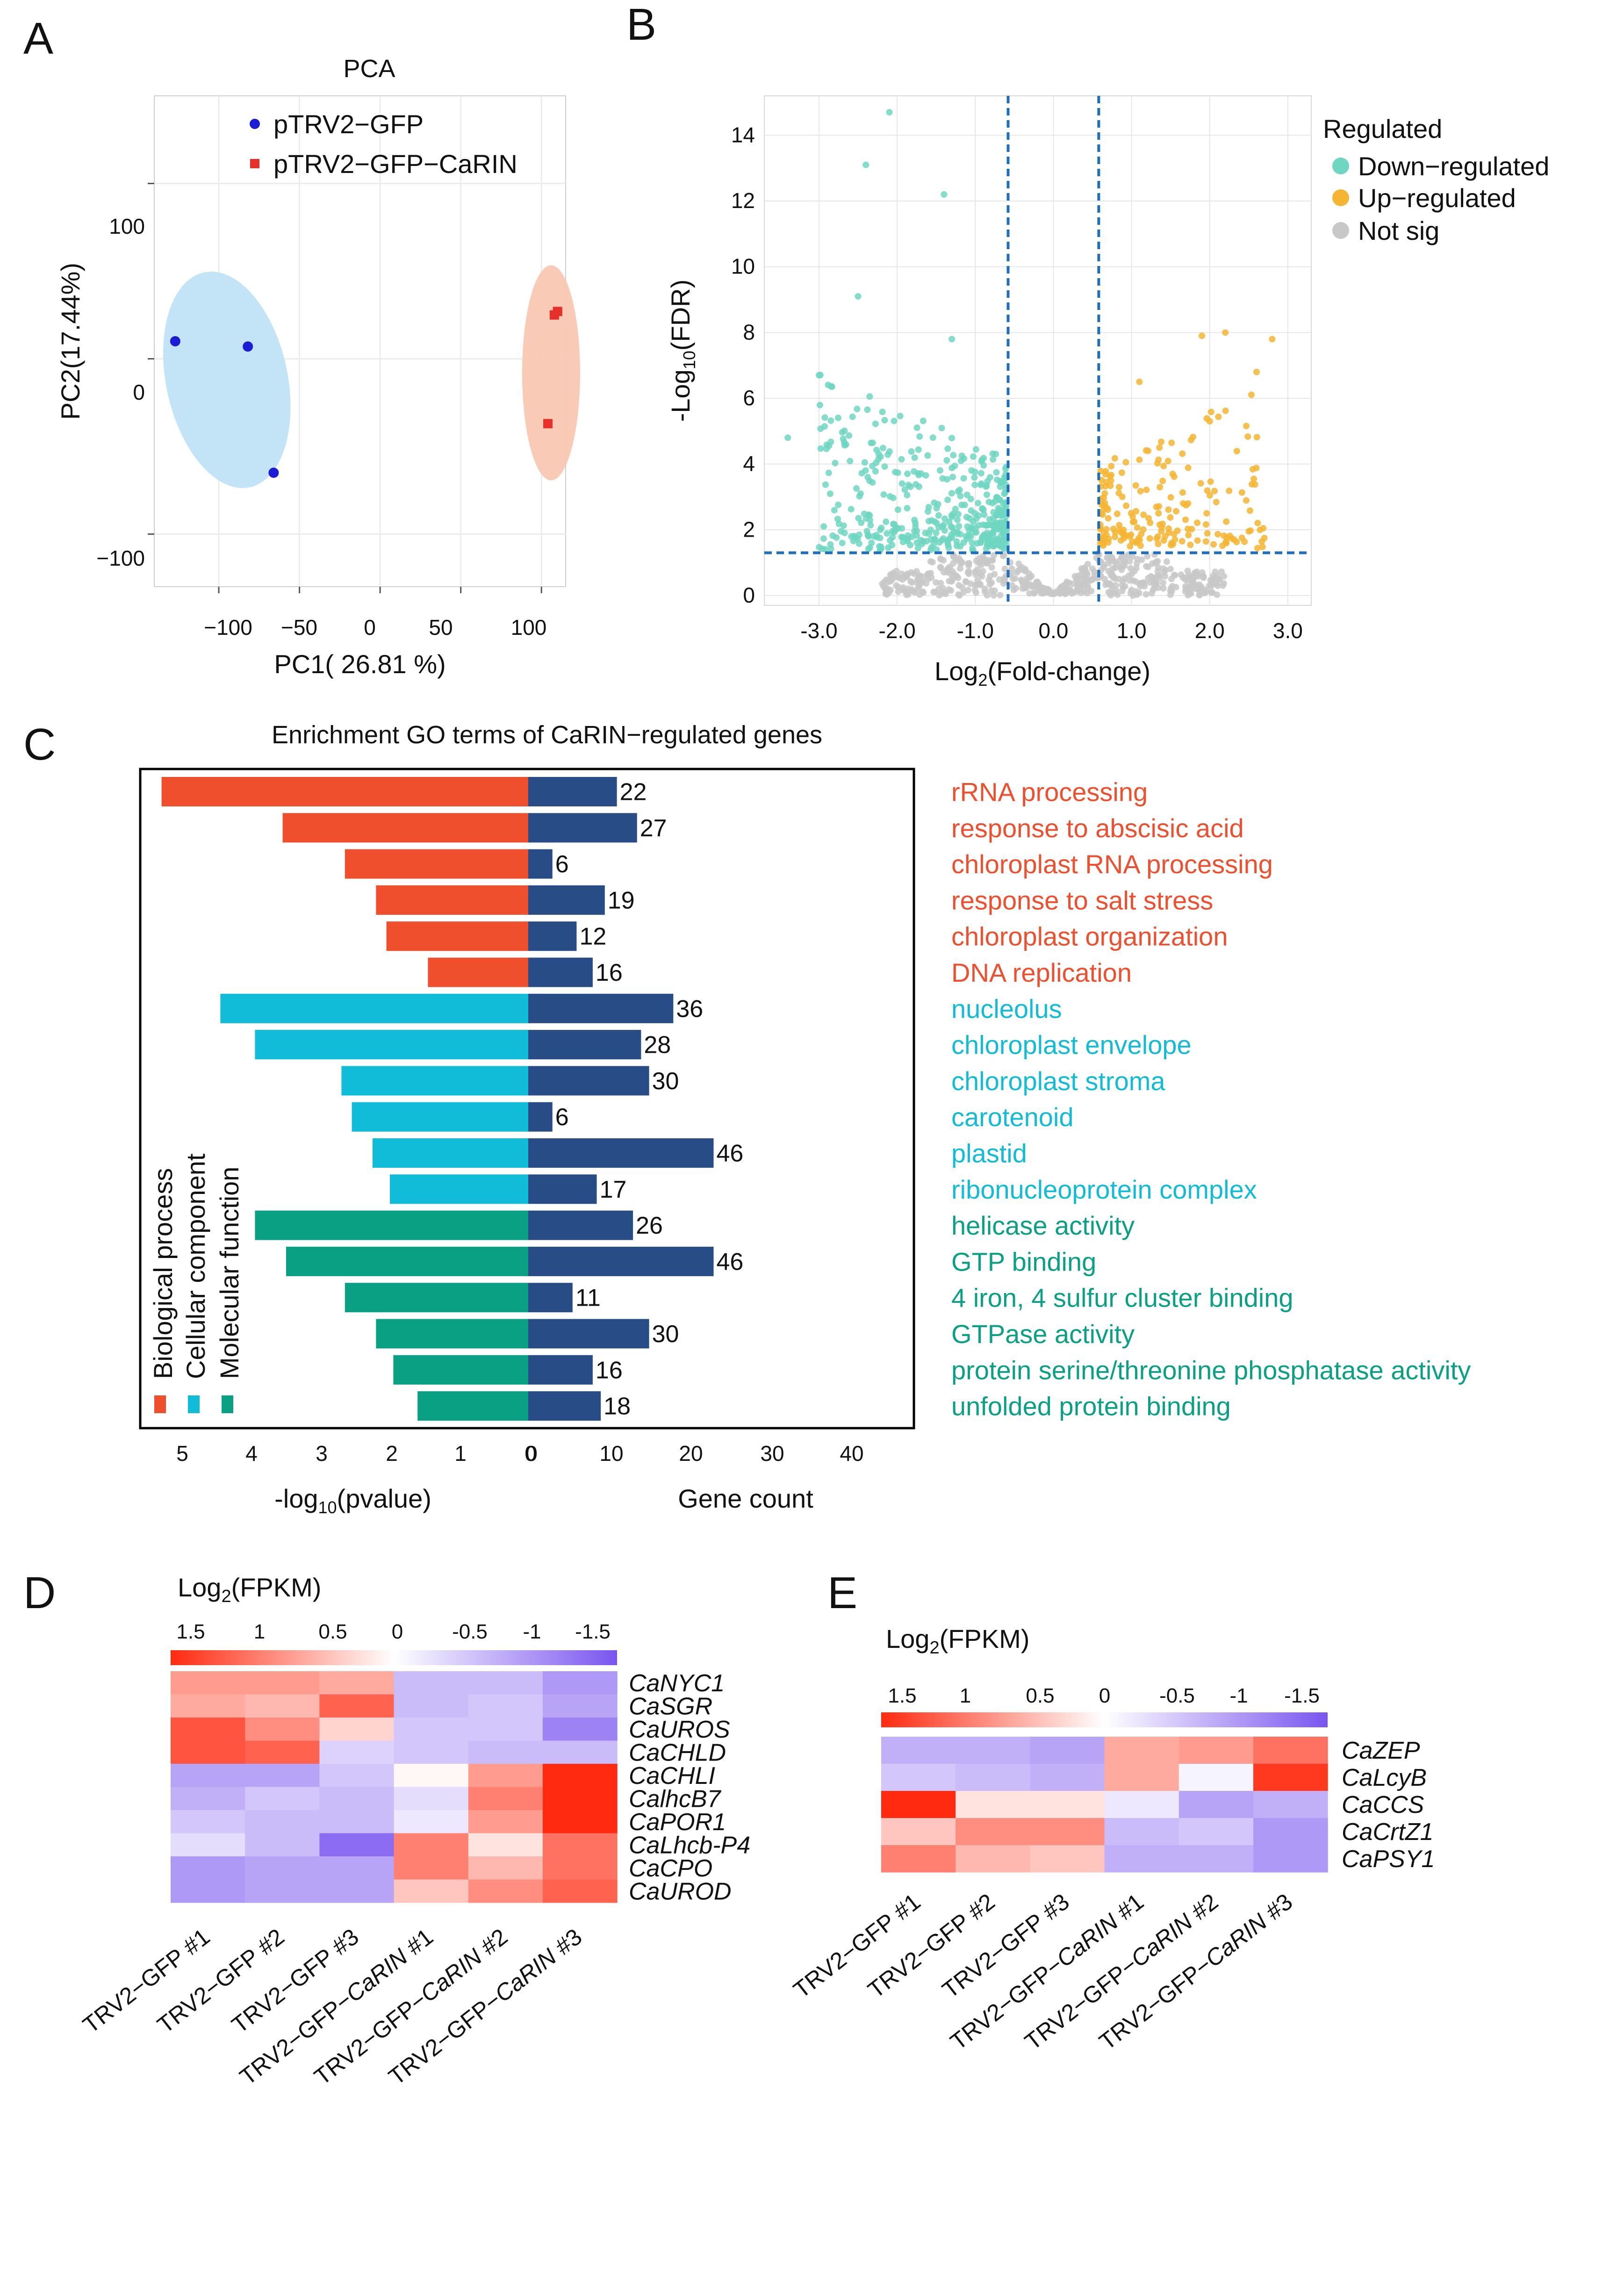  I want to click on go-term-label: response to abscisic acid, so click(1097, 828).